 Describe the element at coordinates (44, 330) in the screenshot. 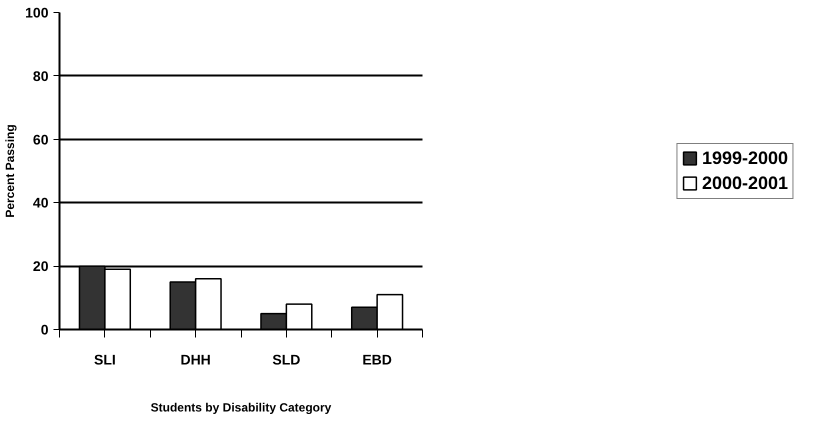

I see `y-tick-label: 0` at that location.